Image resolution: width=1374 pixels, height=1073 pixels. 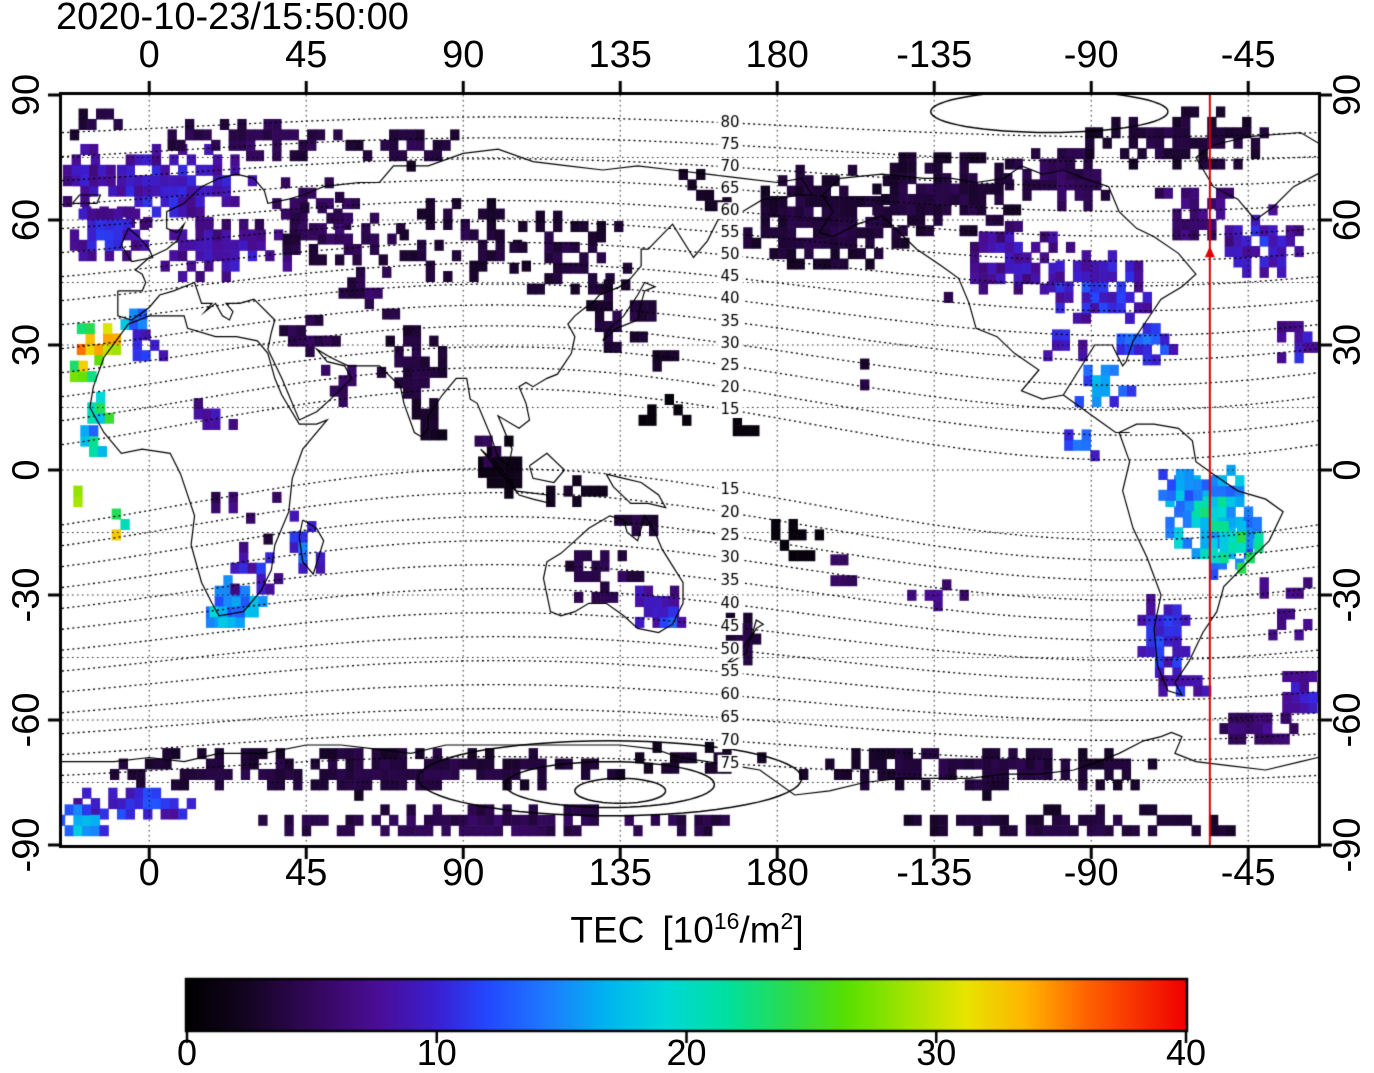 I want to click on y-tick-label-left: 30, so click(x=26, y=345).